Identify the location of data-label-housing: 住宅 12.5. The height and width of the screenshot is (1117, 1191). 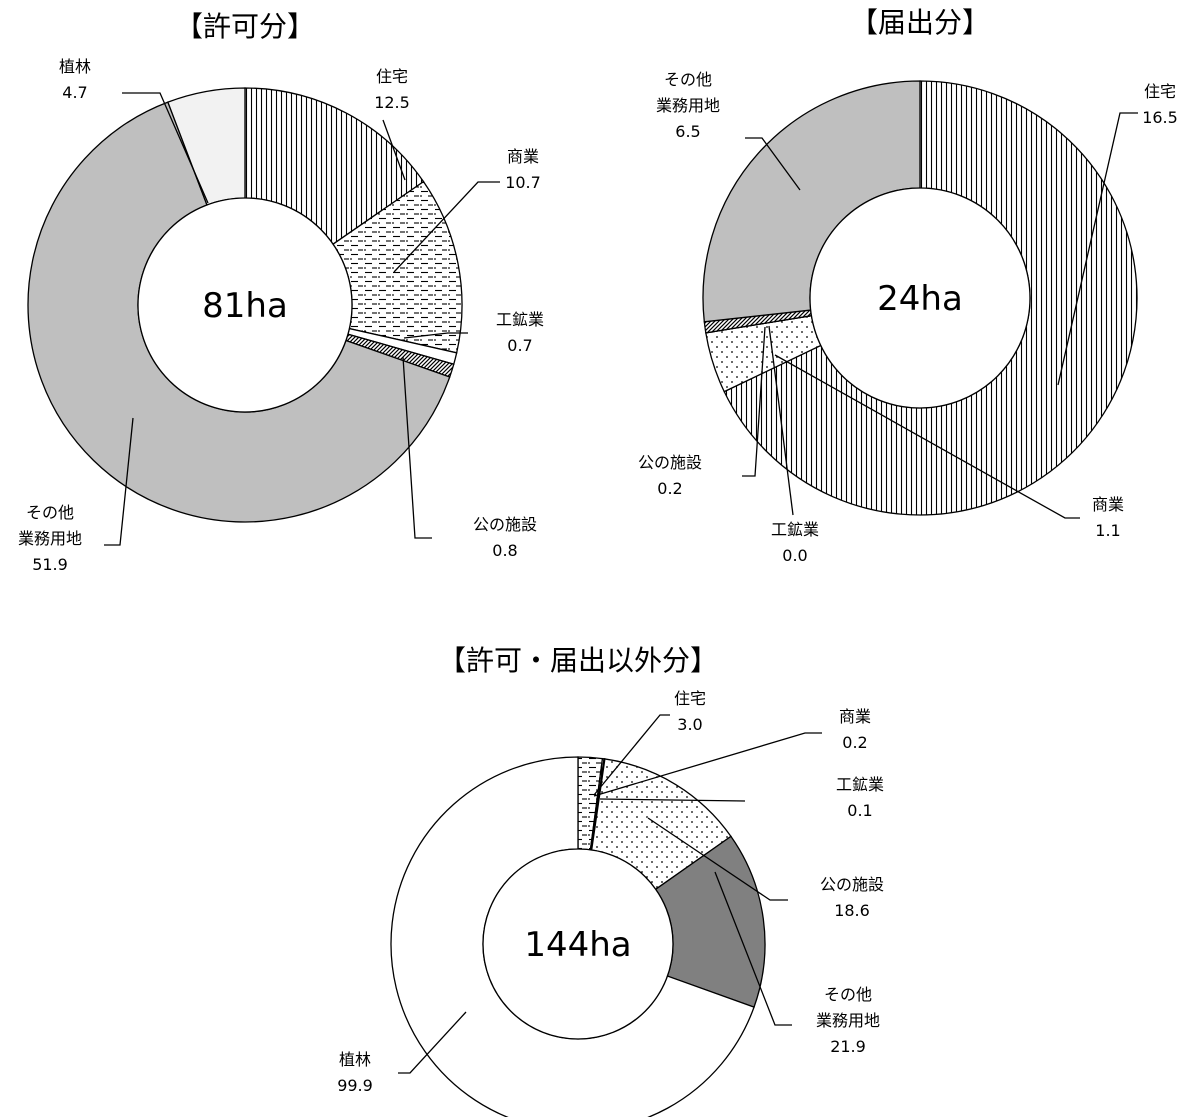
(392, 89).